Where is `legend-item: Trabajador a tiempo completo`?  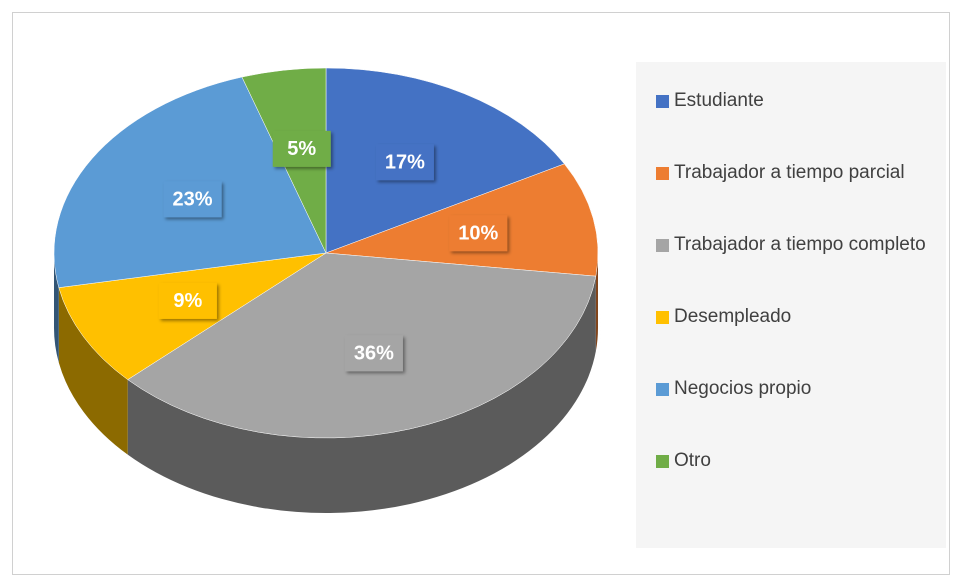
legend-item: Trabajador a tiempo completo is located at coordinates (801, 268).